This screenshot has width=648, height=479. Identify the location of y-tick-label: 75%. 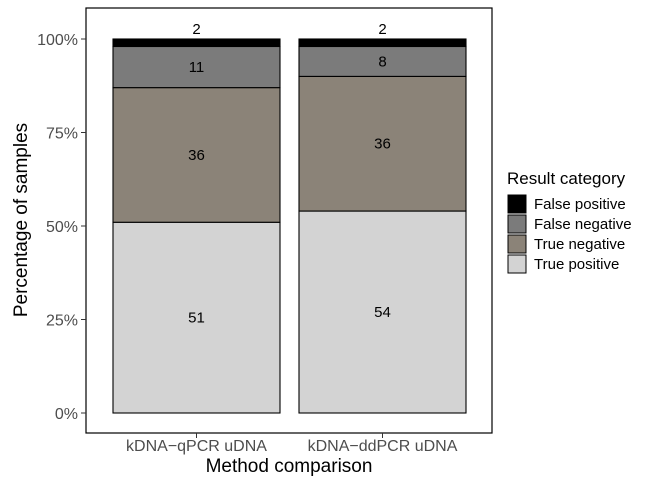
(62, 134).